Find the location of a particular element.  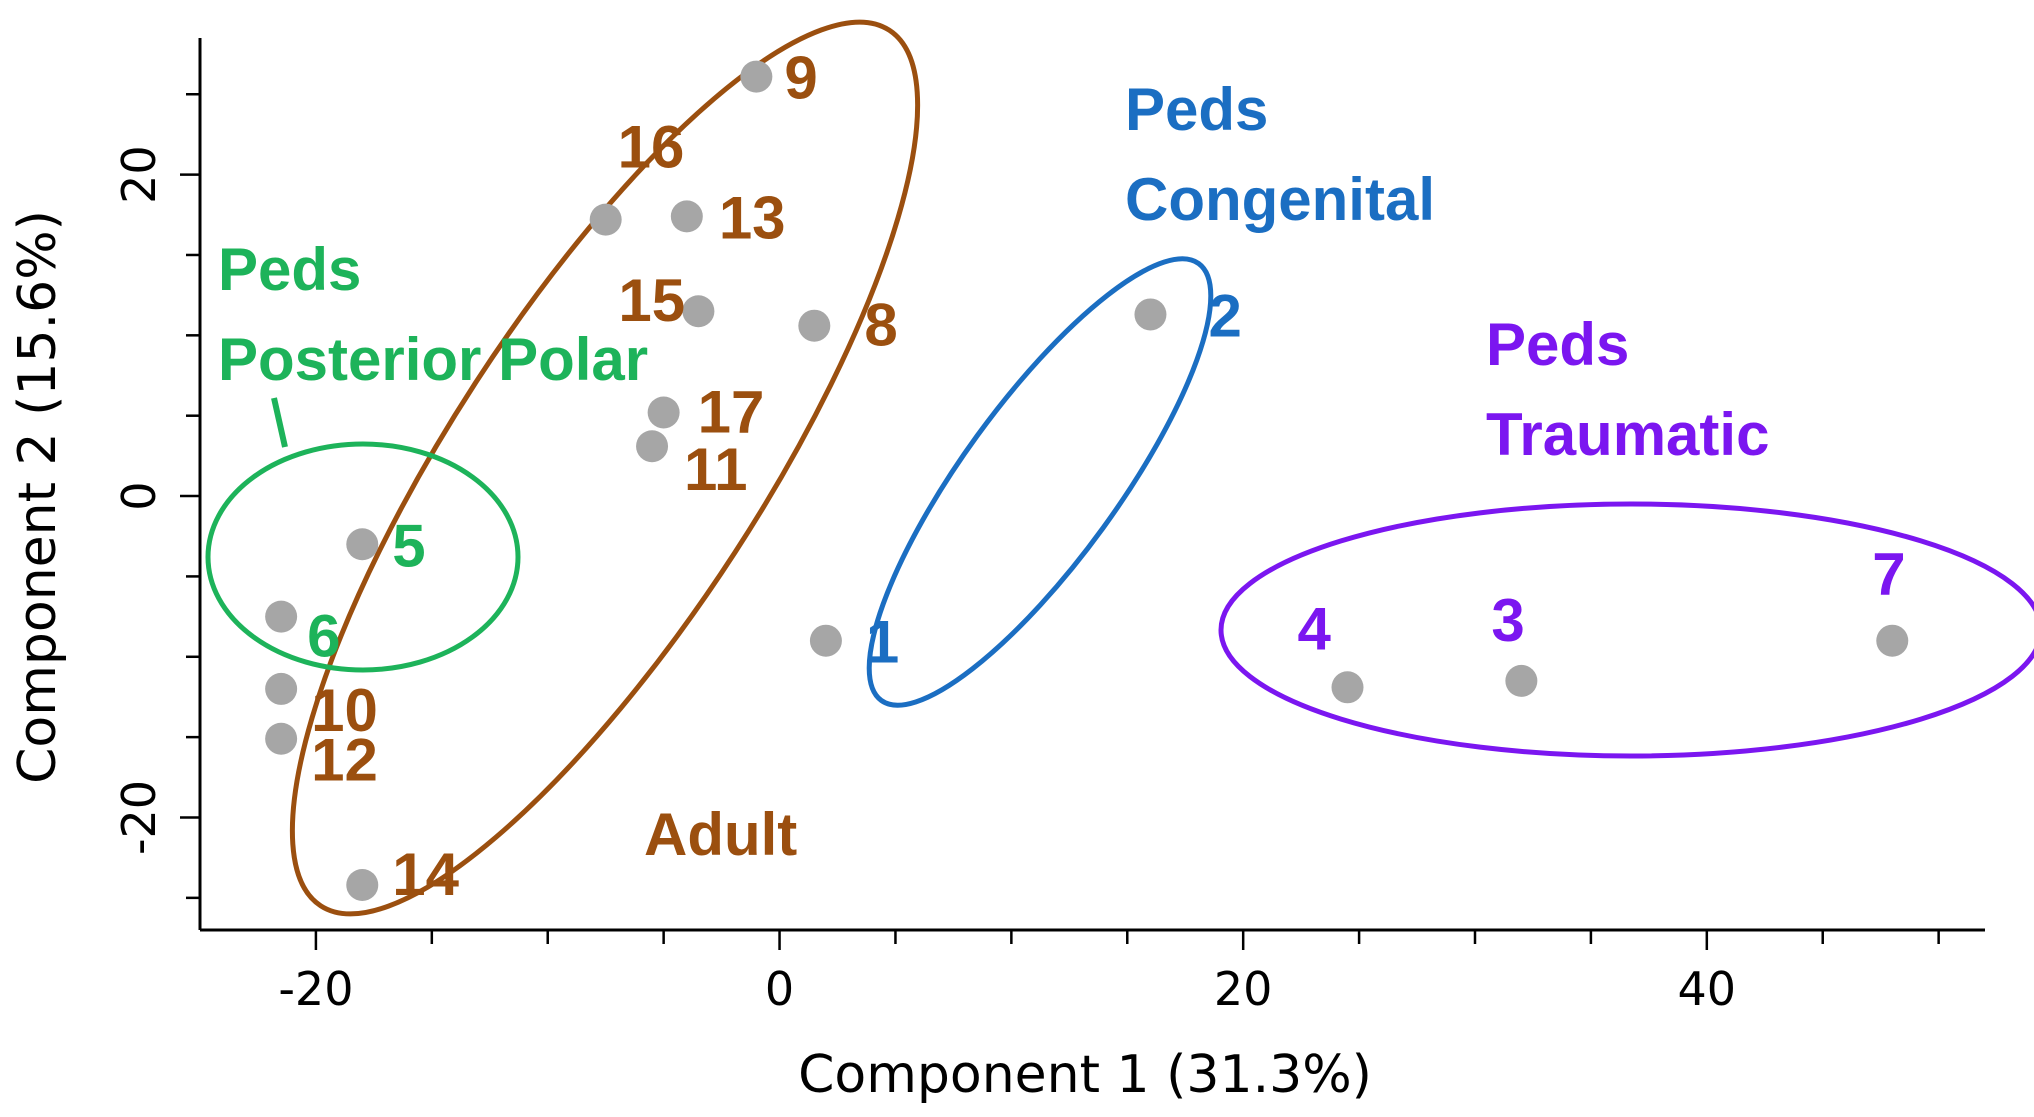

x-tick-label: 0 is located at coordinates (779, 989).